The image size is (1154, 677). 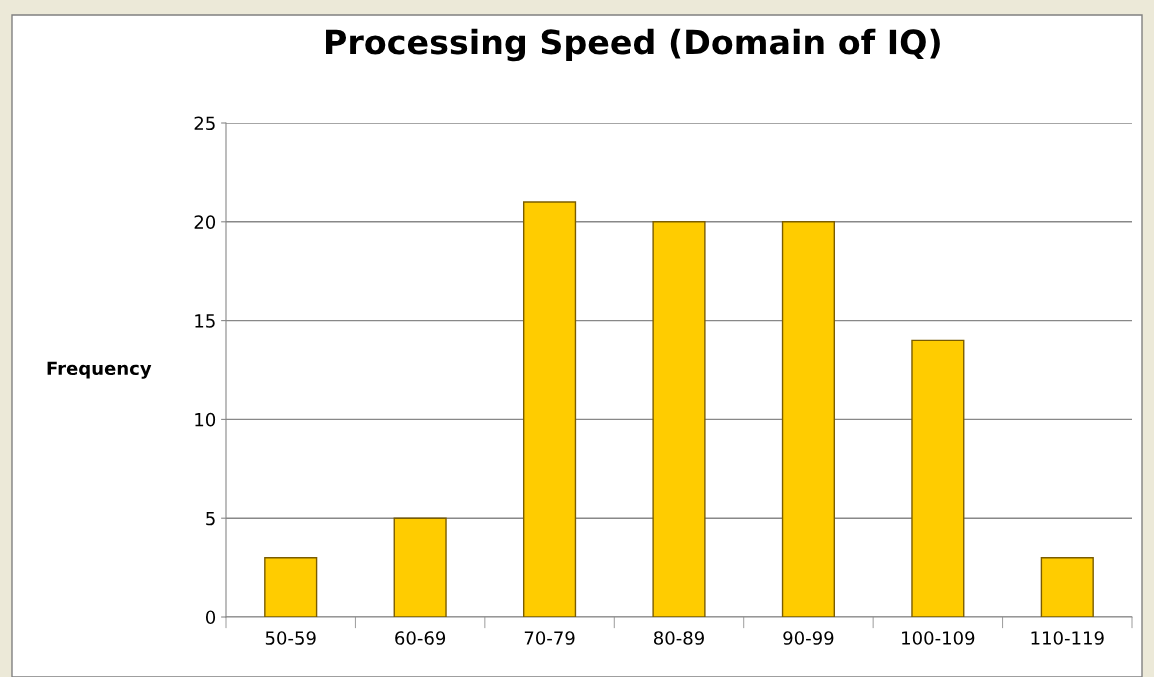 I want to click on x-tick-label: 70-79, so click(x=549, y=638).